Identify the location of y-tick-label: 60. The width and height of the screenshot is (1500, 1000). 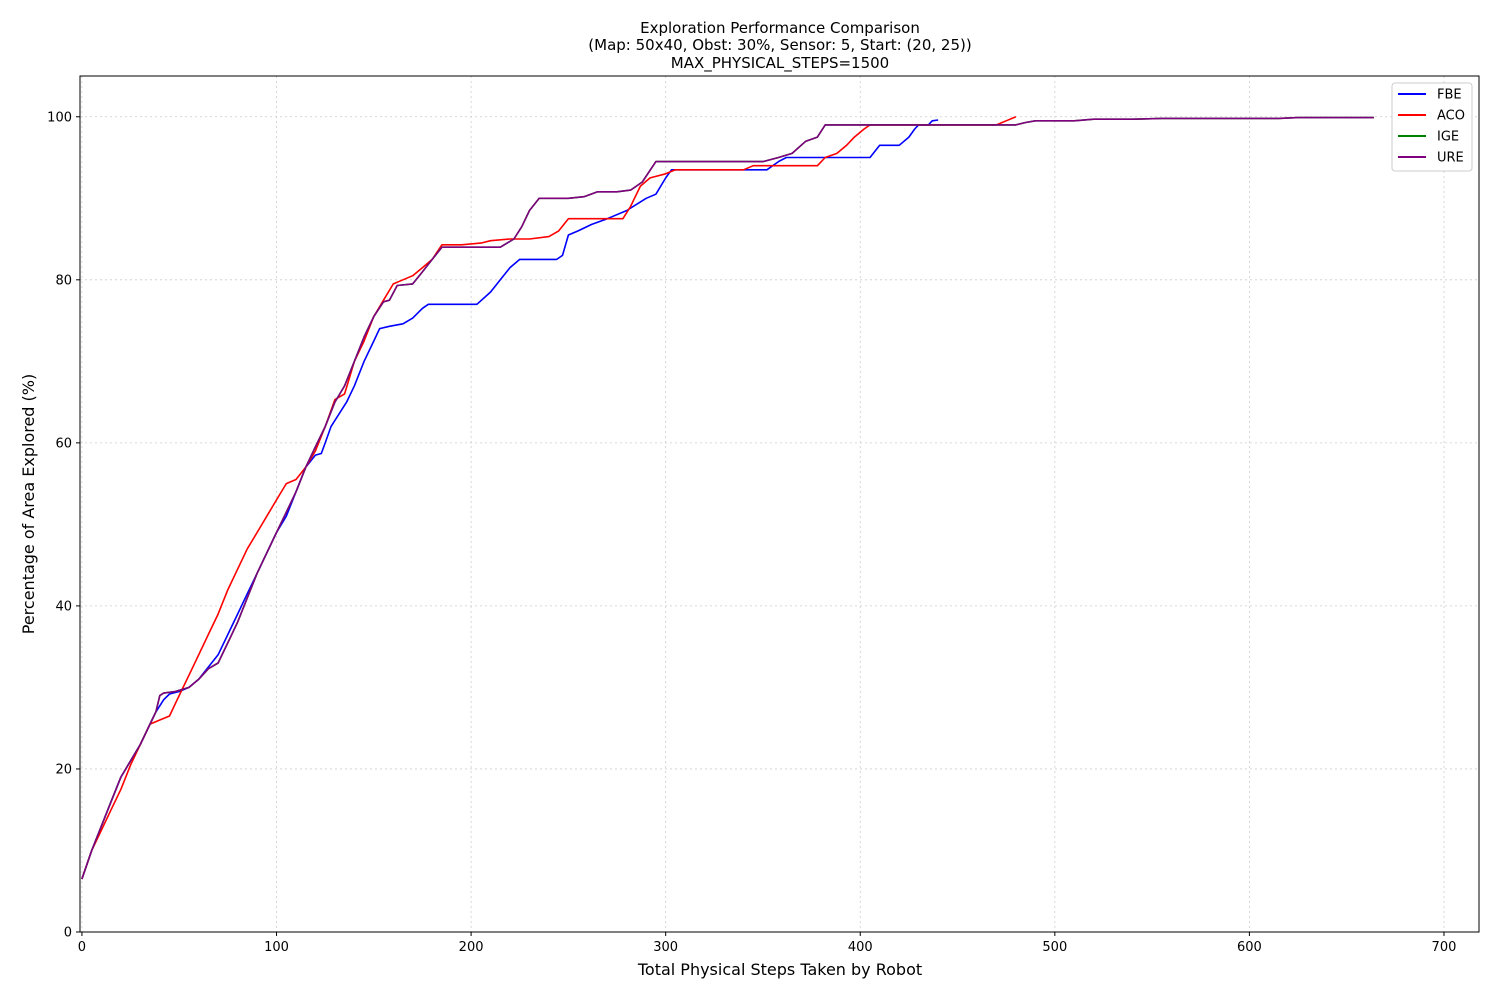
(63, 443).